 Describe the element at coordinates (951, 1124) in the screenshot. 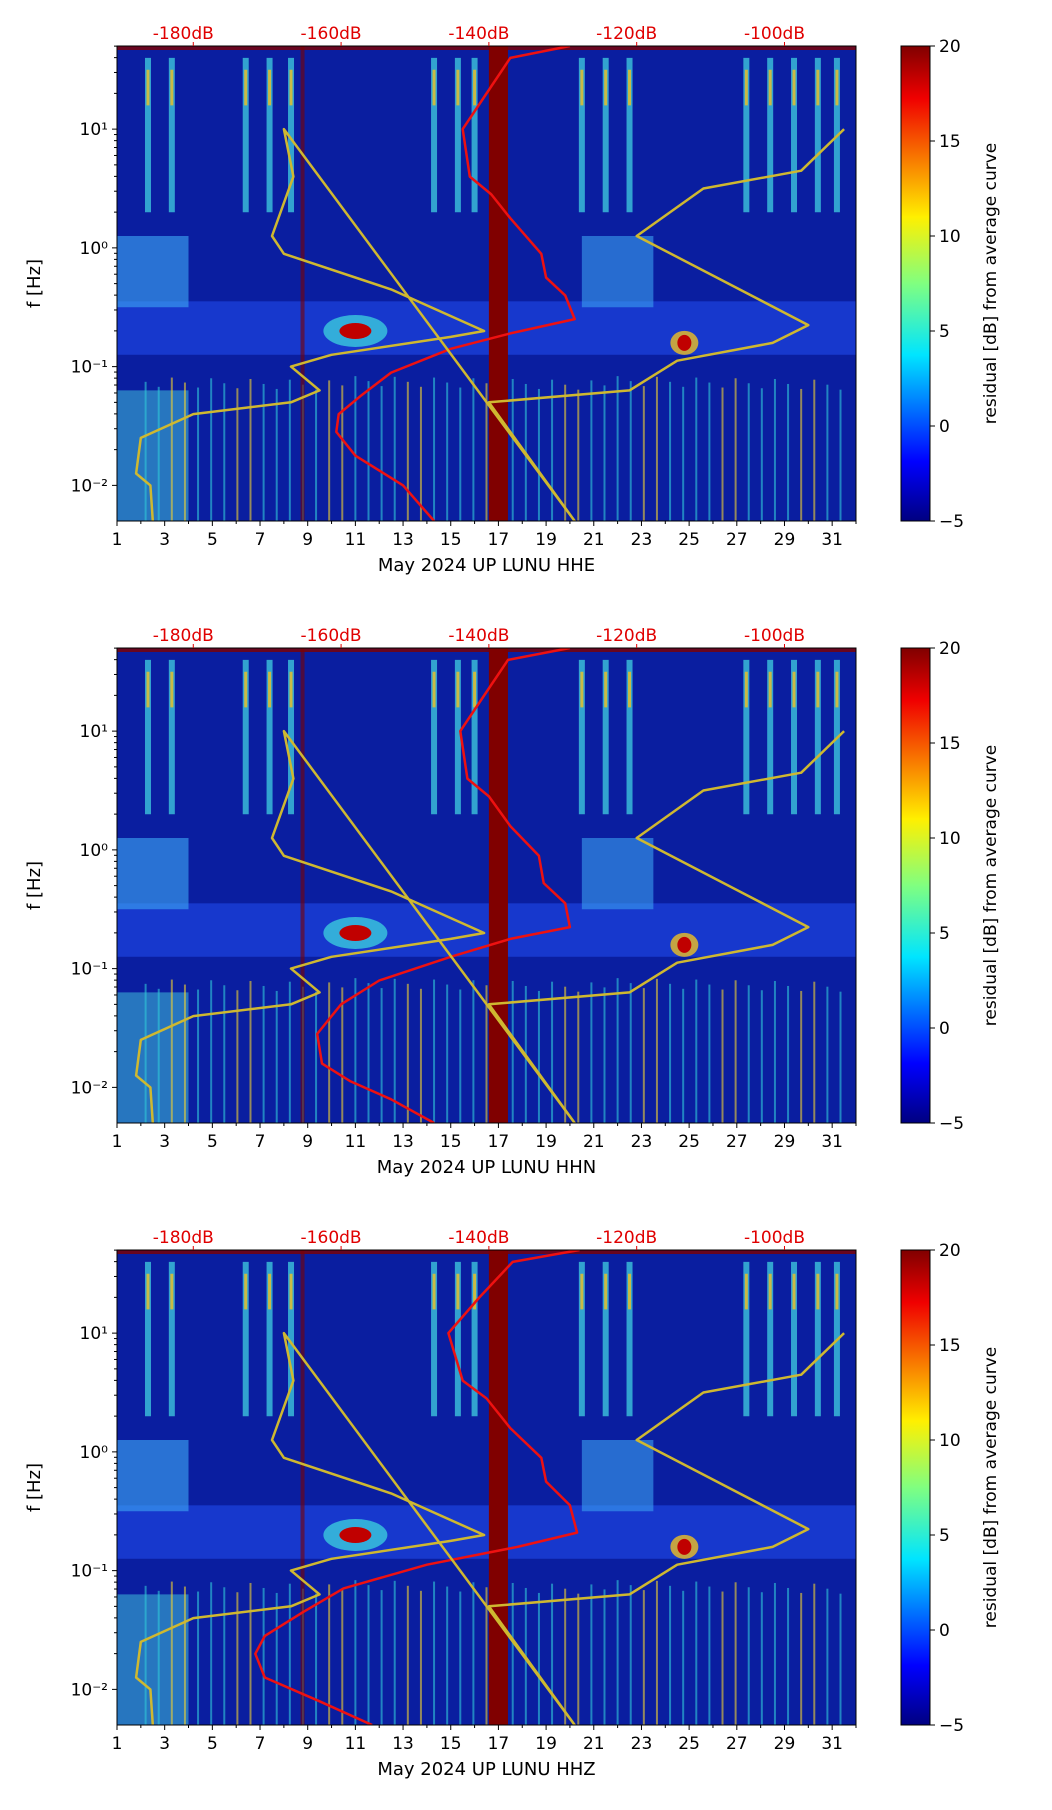

I see `colorbar-tick-label: −5` at that location.